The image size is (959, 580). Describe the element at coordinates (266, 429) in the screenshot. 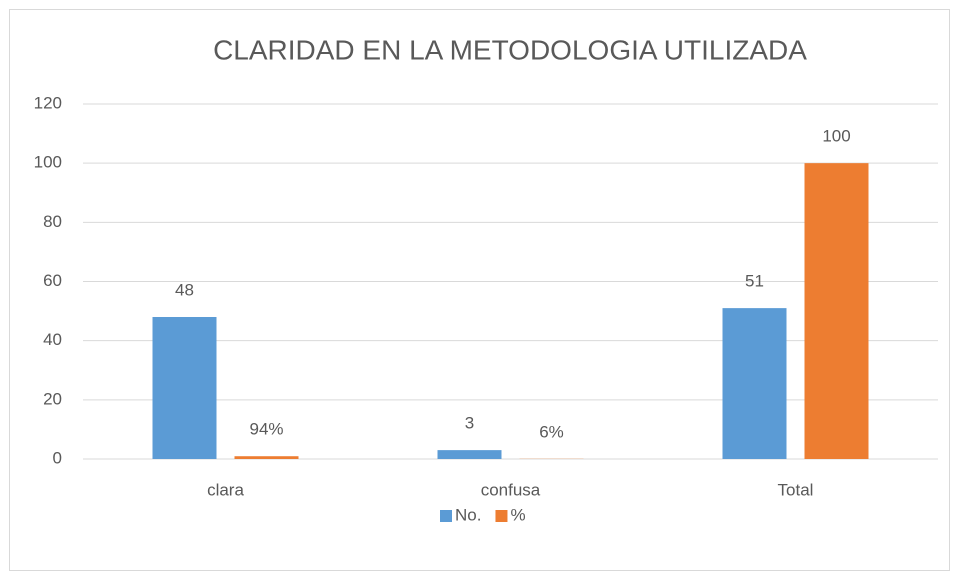

I see `data-label: 94%` at that location.